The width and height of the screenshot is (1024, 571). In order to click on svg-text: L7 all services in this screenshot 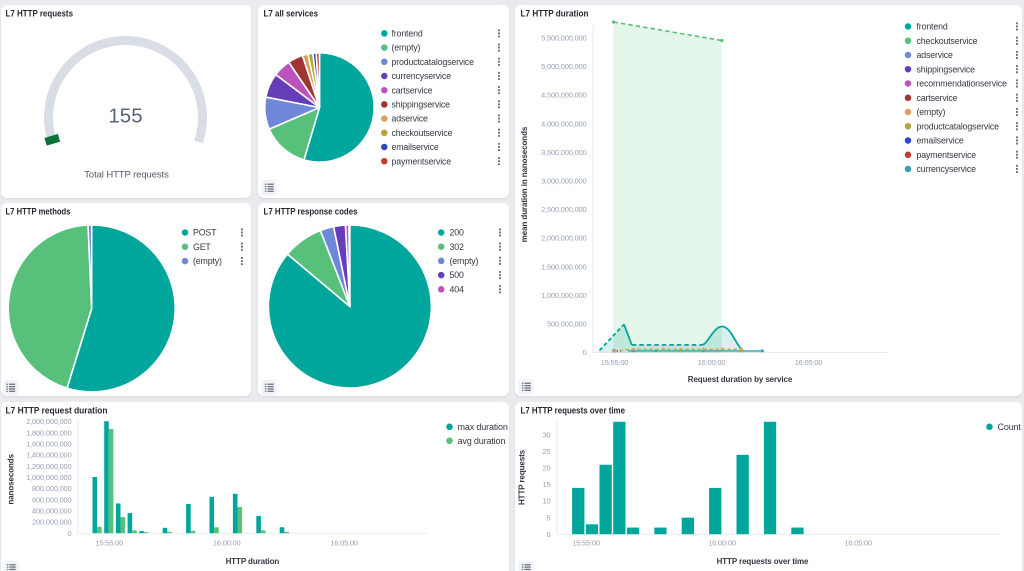, I will do `click(290, 13)`.